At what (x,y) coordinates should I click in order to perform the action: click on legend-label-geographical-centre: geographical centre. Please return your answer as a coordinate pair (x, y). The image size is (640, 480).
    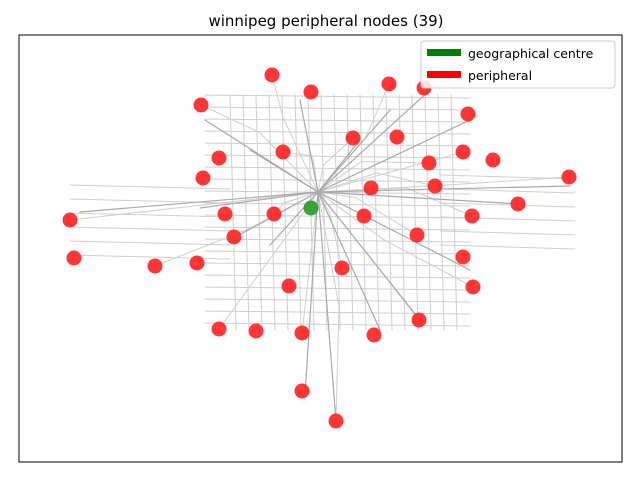
    Looking at the image, I should click on (531, 53).